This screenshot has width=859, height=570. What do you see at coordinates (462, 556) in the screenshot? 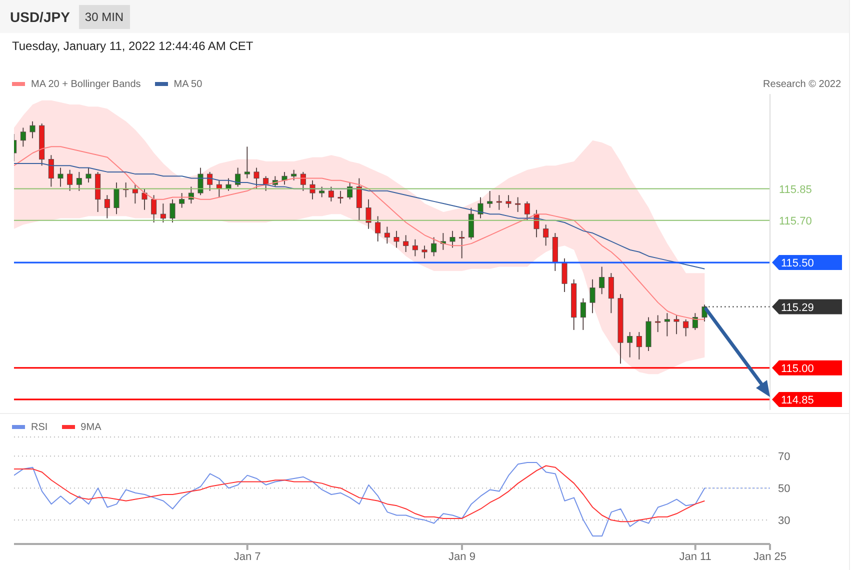
I see `x-tick-label: Jan 9` at bounding box center [462, 556].